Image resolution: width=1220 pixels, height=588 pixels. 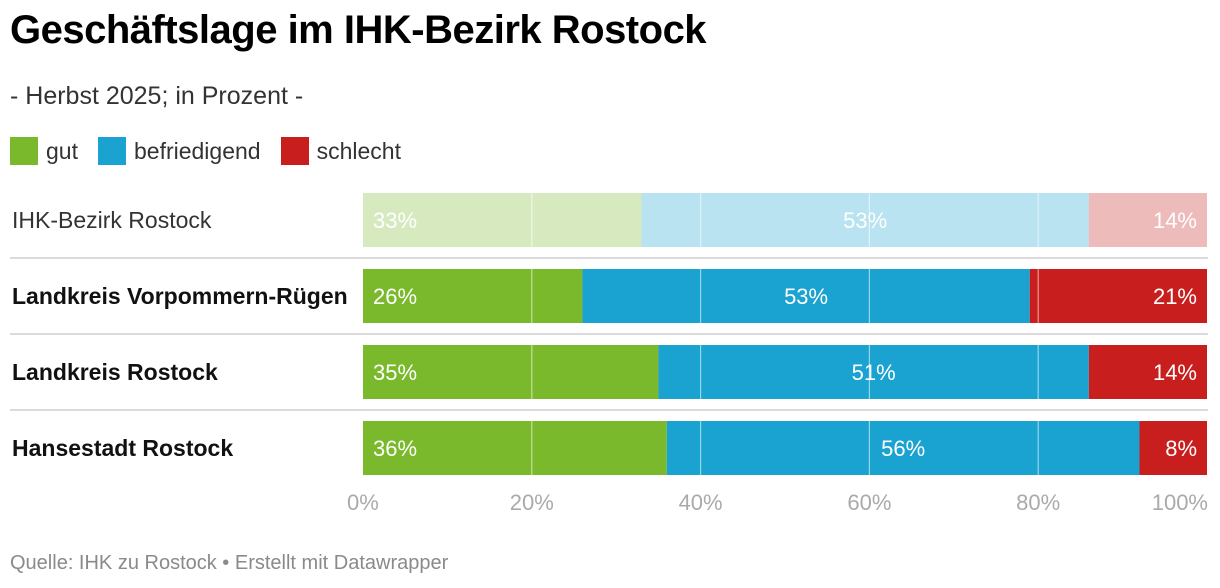 What do you see at coordinates (62, 150) in the screenshot?
I see `legend-label-gut: gut` at bounding box center [62, 150].